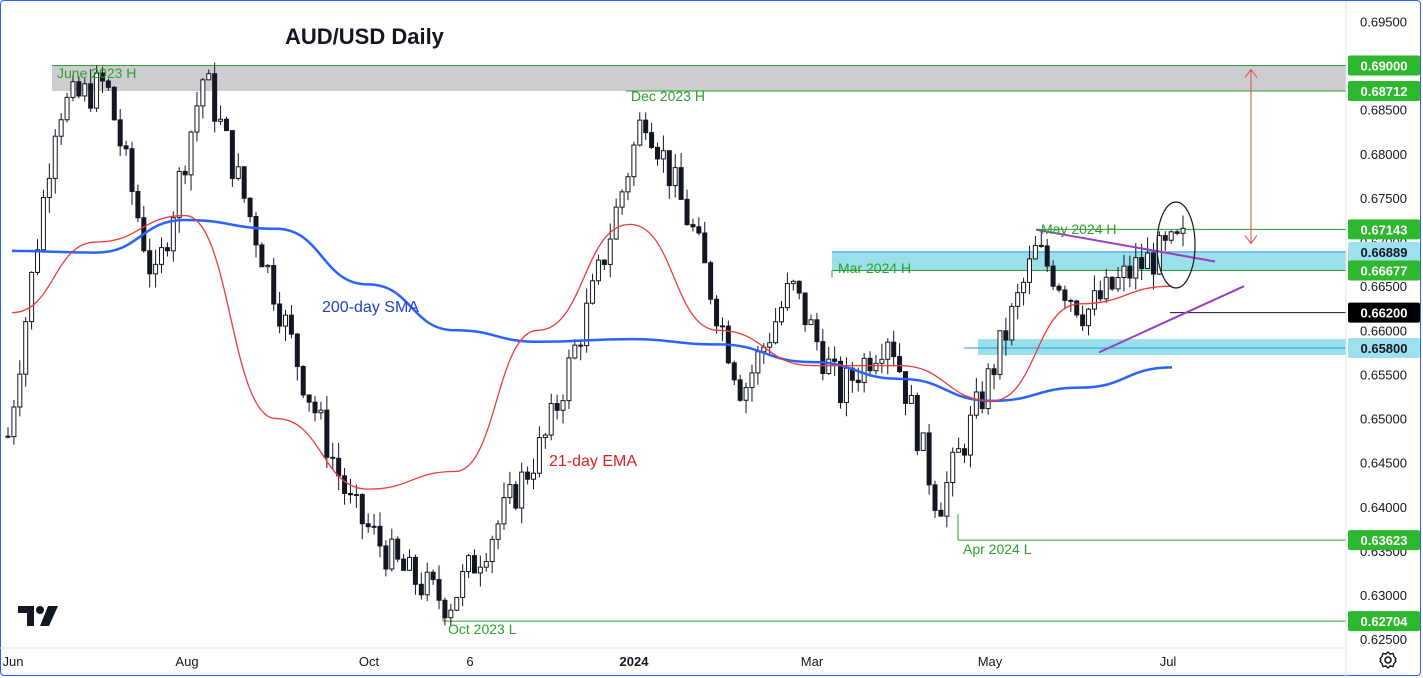 Image resolution: width=1423 pixels, height=678 pixels. Describe the element at coordinates (1383, 463) in the screenshot. I see `y-tick-label: 0.64500` at that location.